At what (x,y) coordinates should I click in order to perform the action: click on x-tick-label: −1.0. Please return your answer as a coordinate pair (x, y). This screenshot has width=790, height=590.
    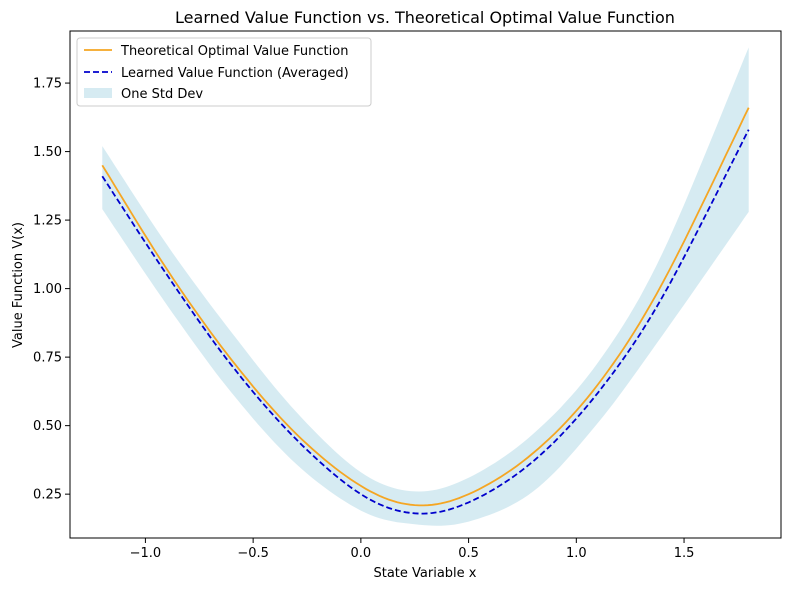
    Looking at the image, I should click on (146, 553).